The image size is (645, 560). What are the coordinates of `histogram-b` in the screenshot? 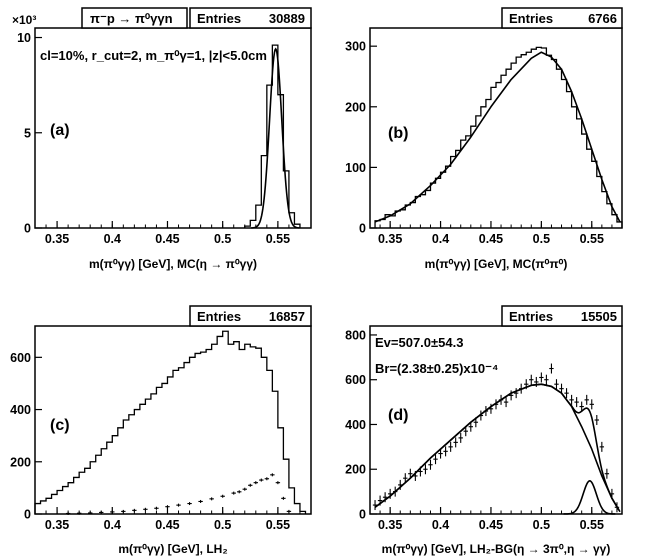 It's located at (498, 137).